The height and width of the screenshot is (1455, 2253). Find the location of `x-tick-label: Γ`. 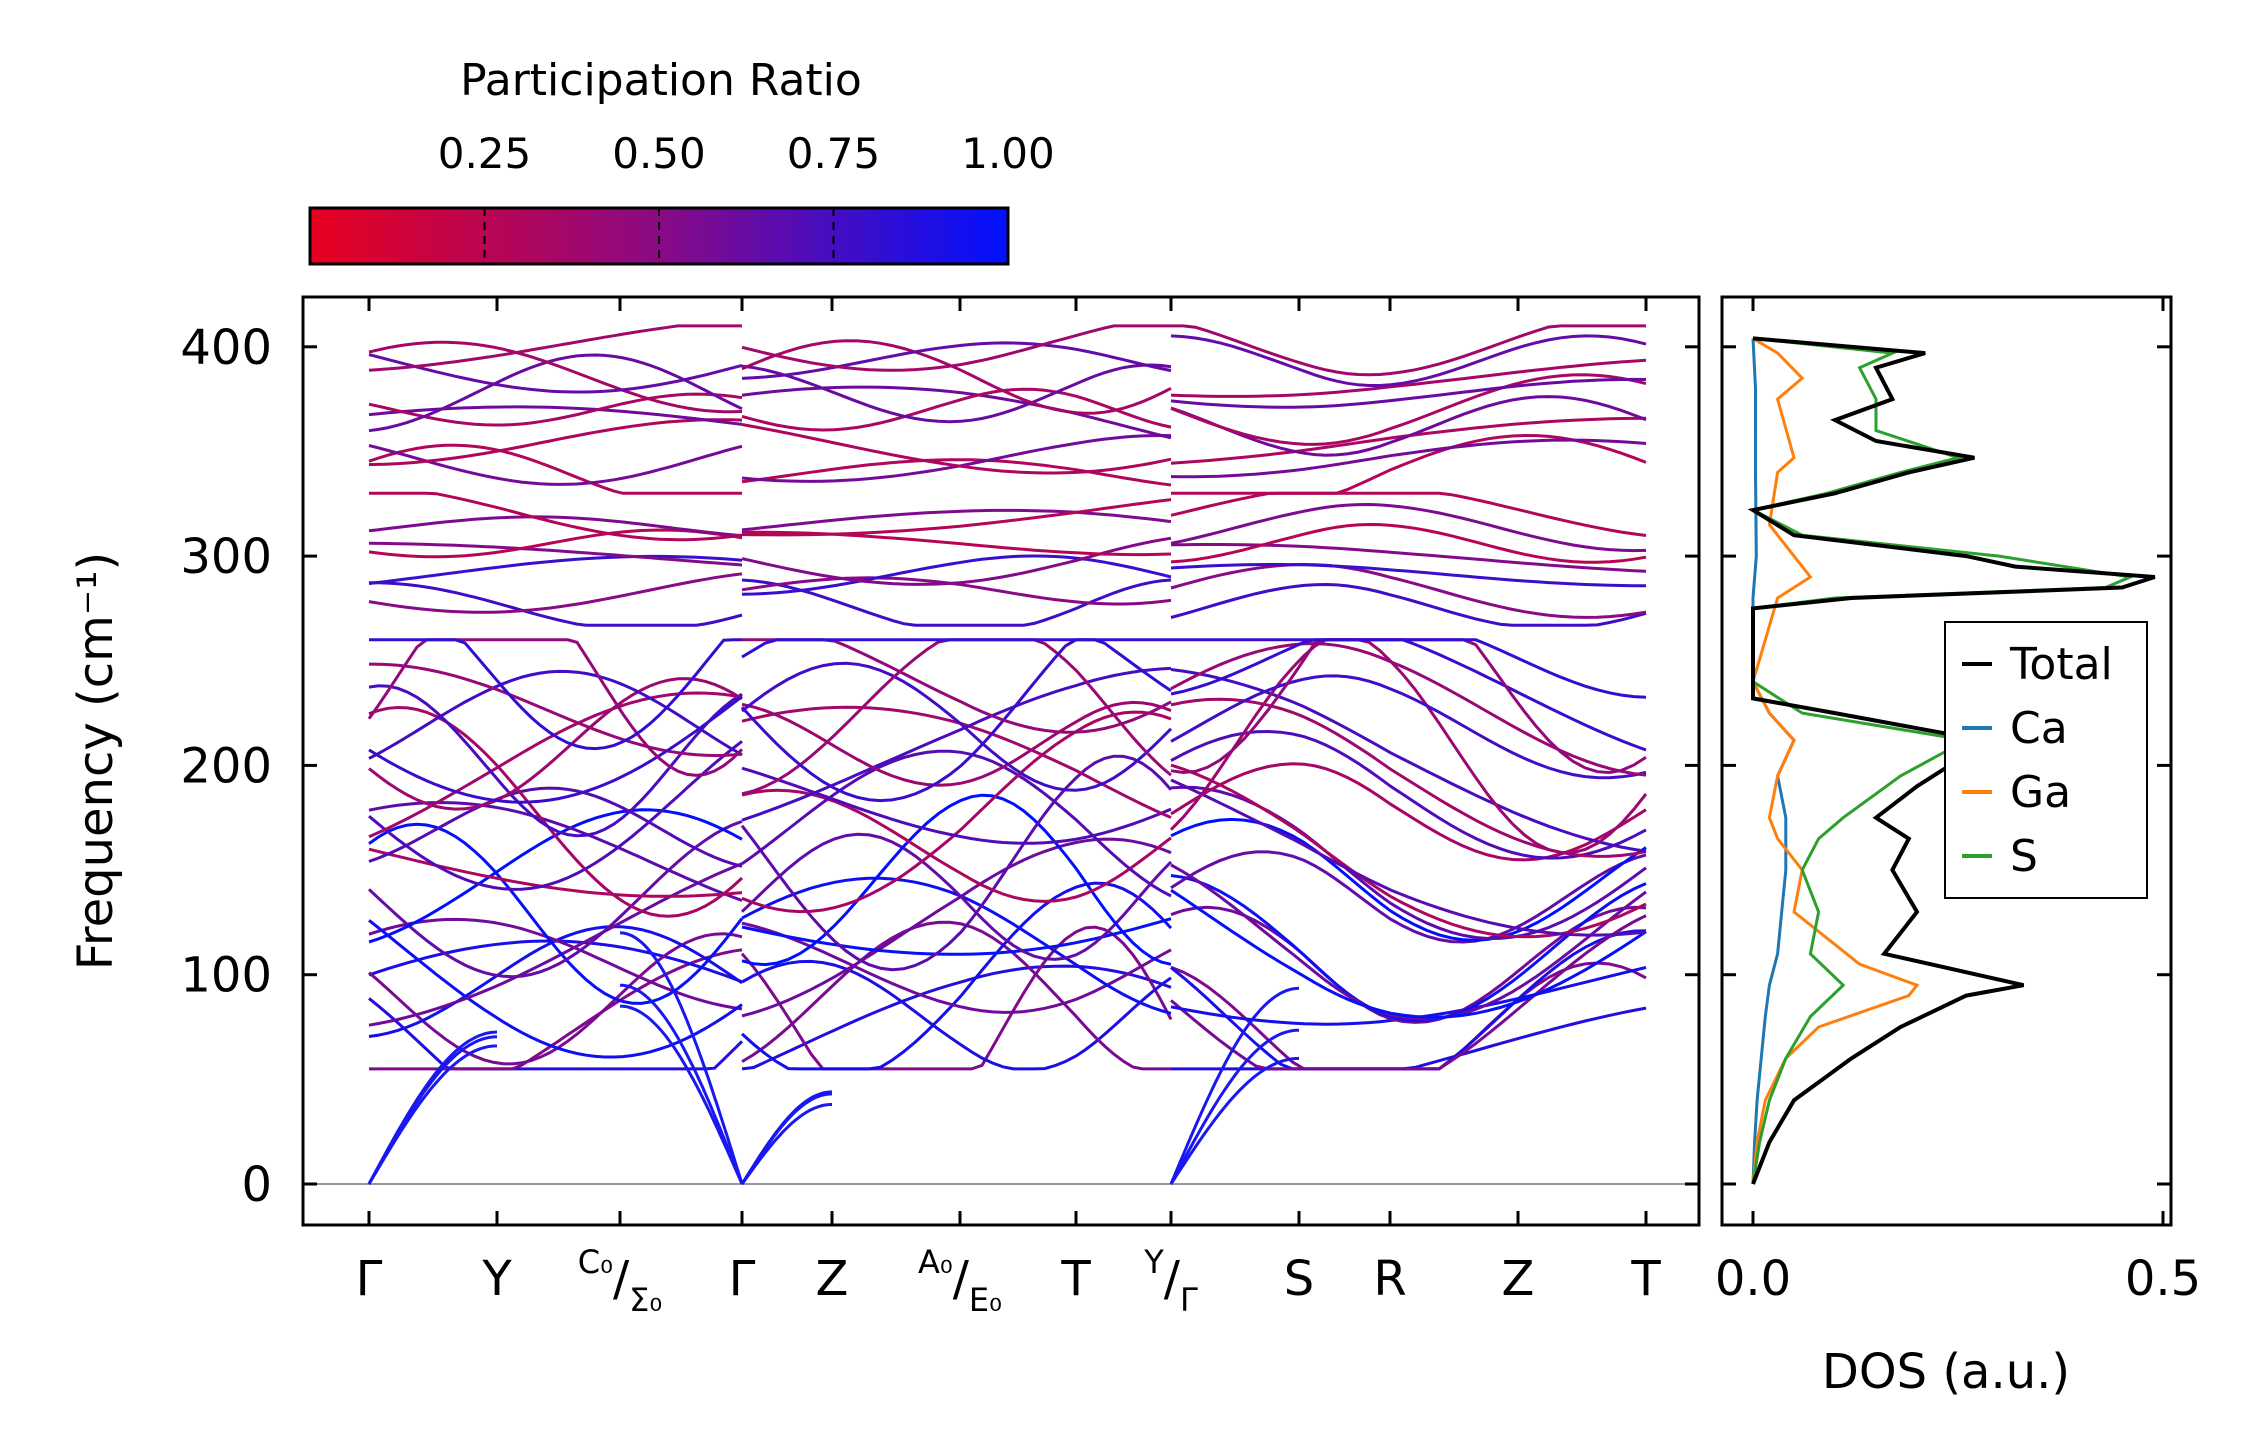

x-tick-label: Γ is located at coordinates (742, 1279).